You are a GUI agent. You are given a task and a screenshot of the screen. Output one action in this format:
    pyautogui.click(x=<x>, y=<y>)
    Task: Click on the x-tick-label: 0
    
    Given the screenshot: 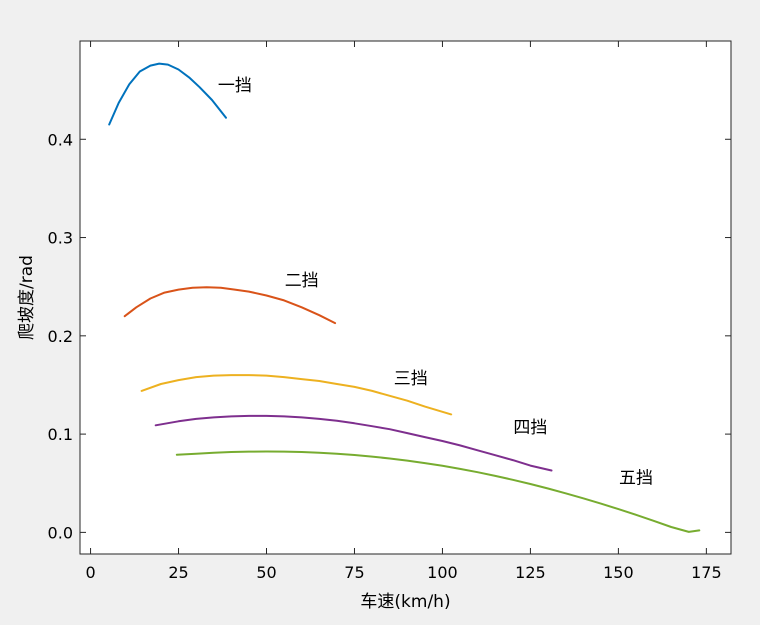 What is the action you would take?
    pyautogui.click(x=90, y=572)
    